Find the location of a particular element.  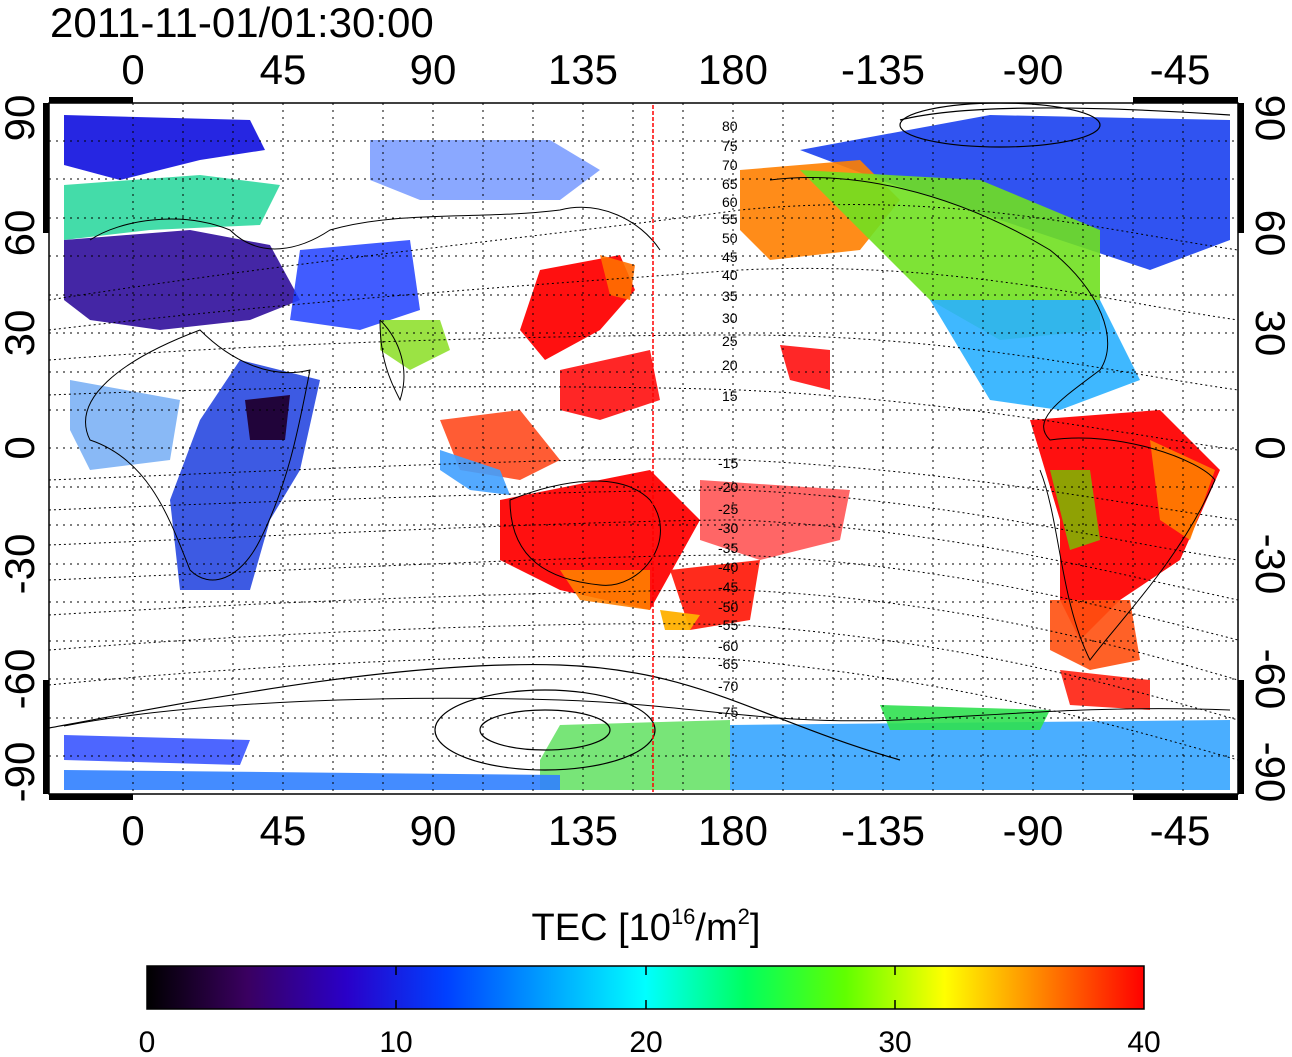

contour-label: 30 is located at coordinates (730, 318).